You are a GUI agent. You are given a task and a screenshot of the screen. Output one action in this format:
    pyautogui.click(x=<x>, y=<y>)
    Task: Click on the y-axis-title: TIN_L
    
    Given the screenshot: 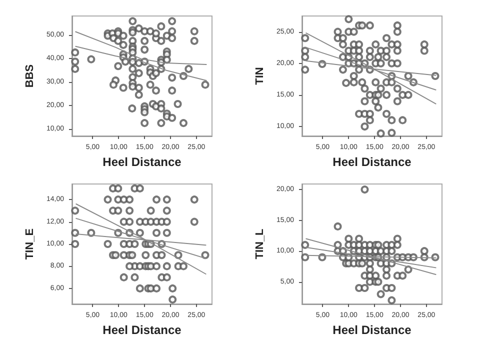 What is the action you would take?
    pyautogui.click(x=260, y=244)
    